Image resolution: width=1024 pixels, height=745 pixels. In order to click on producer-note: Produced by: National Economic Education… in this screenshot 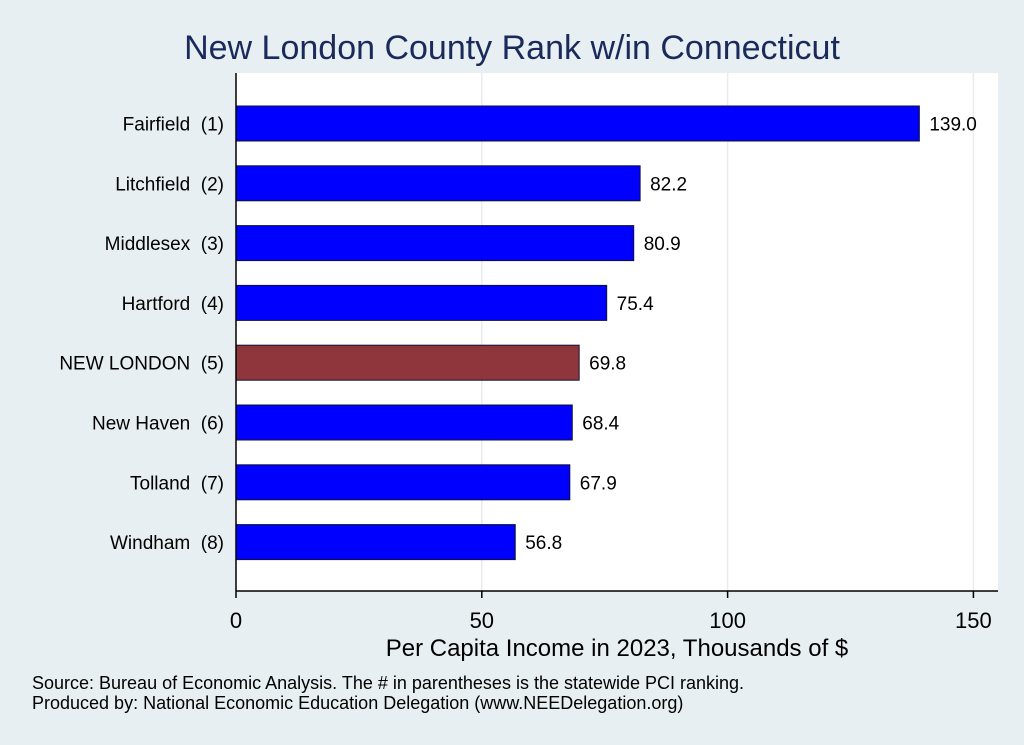, I will do `click(357, 703)`.